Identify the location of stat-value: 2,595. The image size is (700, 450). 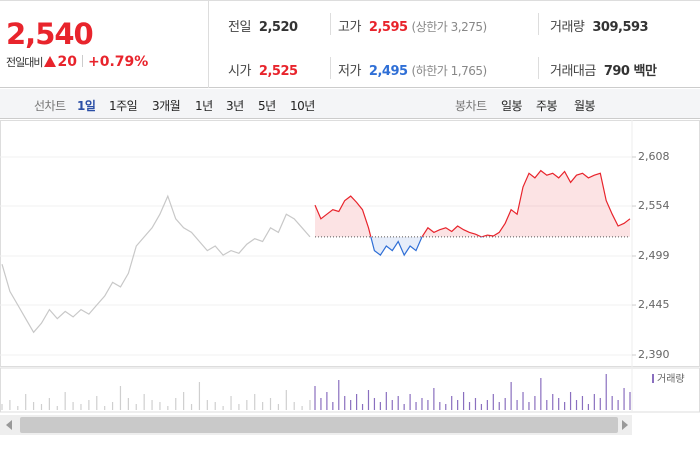
(388, 27).